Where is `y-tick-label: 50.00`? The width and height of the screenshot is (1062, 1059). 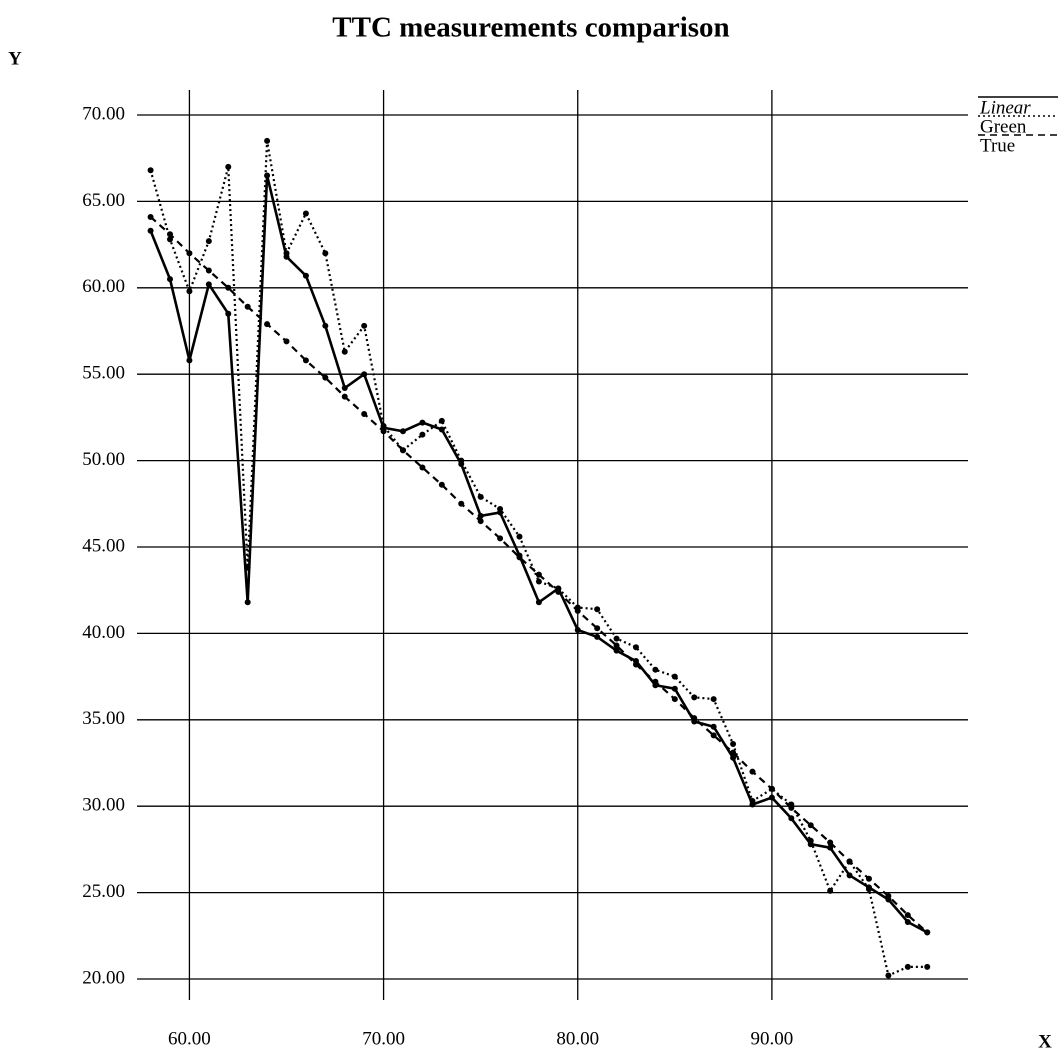 y-tick-label: 50.00 is located at coordinates (103, 459).